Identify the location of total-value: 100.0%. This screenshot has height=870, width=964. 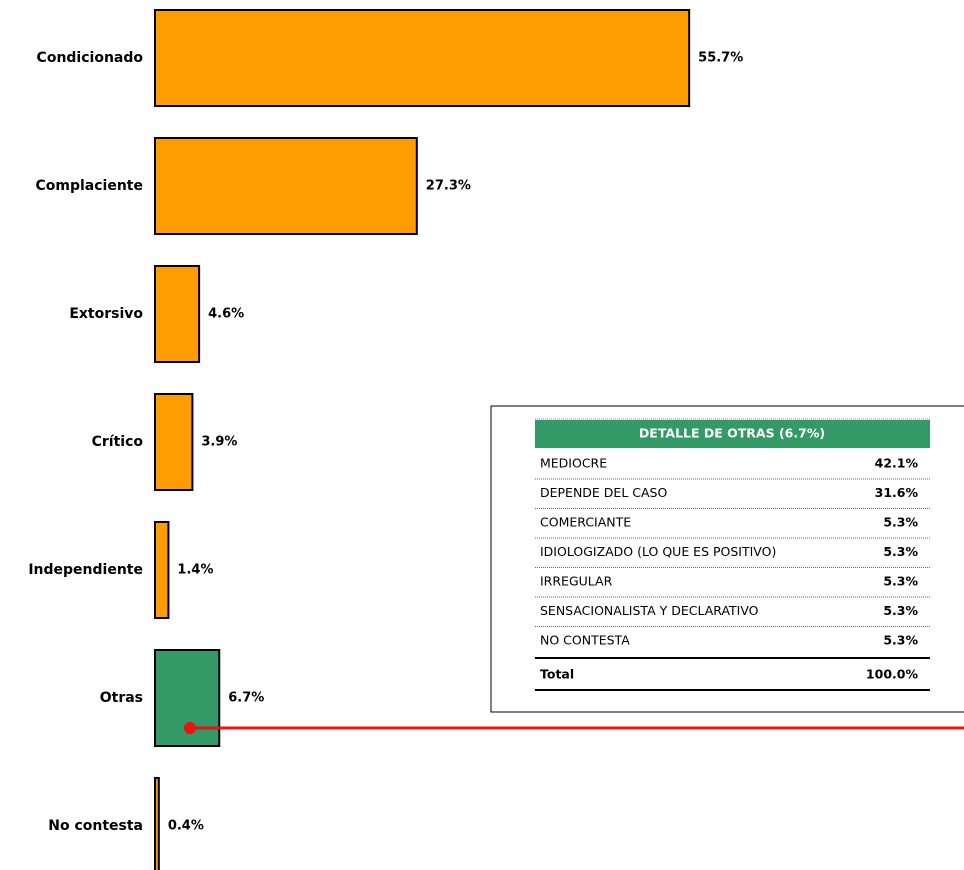
(892, 674).